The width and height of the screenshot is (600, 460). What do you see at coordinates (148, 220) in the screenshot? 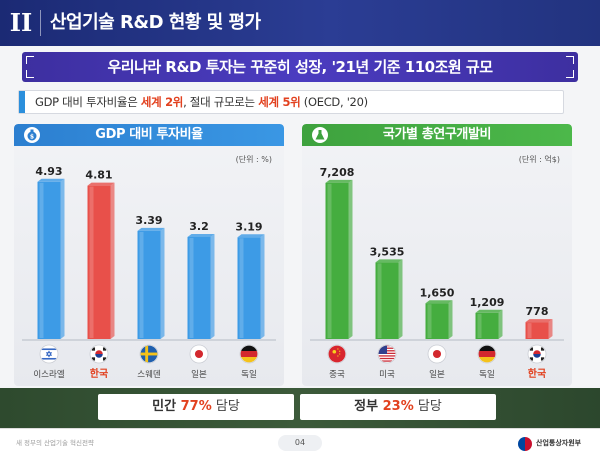
I see `gdp-ratio-value-label: 3.39` at bounding box center [148, 220].